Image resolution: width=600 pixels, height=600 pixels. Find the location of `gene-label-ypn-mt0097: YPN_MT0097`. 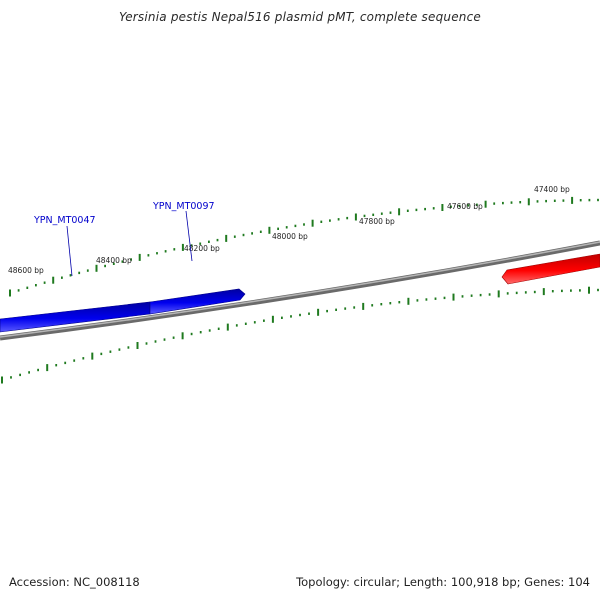

gene-label-ypn-mt0097: YPN_MT0097 is located at coordinates (183, 206).